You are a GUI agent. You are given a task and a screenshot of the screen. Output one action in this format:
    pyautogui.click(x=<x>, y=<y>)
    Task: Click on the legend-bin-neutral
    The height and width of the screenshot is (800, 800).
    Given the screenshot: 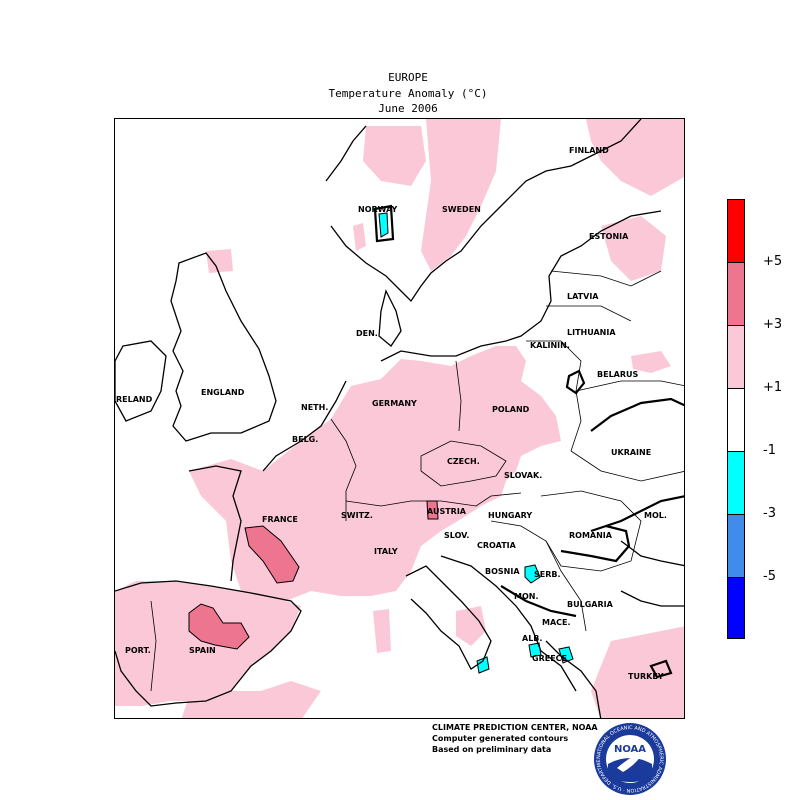 What is the action you would take?
    pyautogui.click(x=736, y=420)
    